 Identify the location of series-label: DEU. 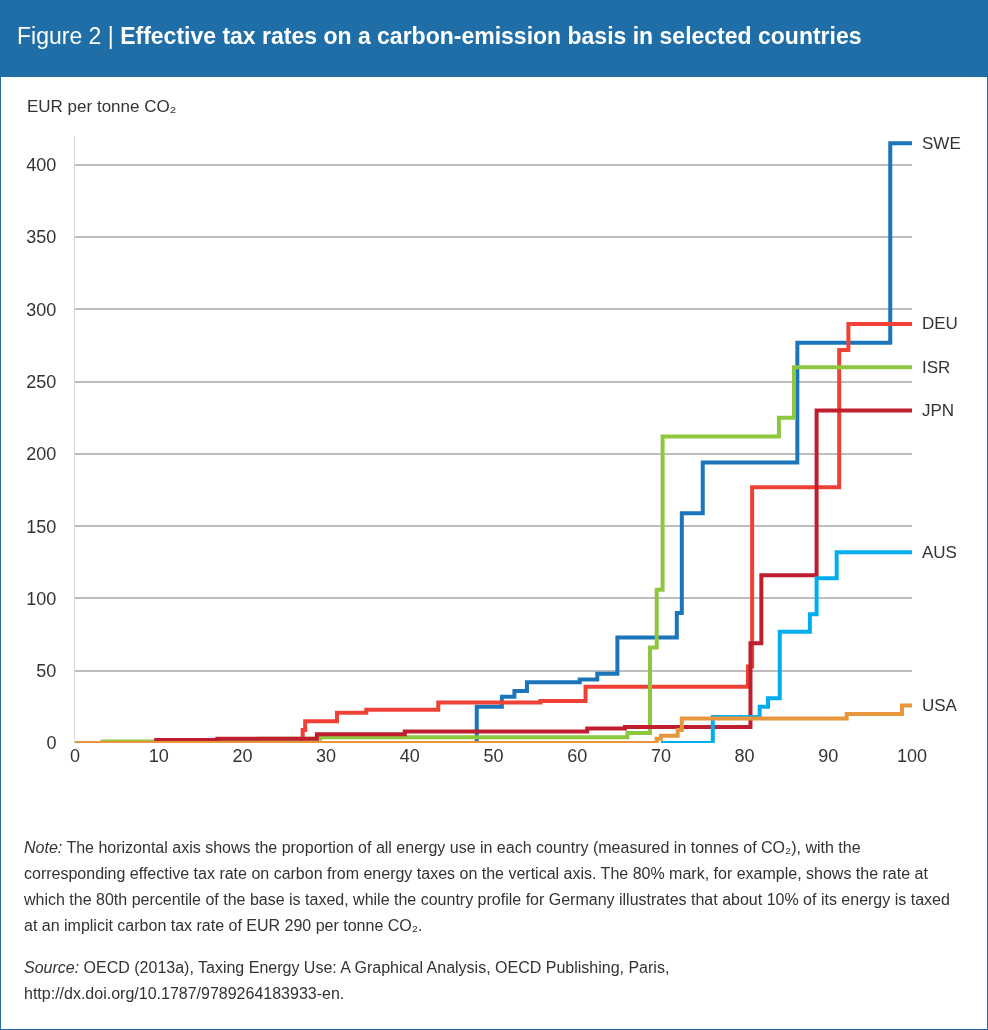
(940, 323).